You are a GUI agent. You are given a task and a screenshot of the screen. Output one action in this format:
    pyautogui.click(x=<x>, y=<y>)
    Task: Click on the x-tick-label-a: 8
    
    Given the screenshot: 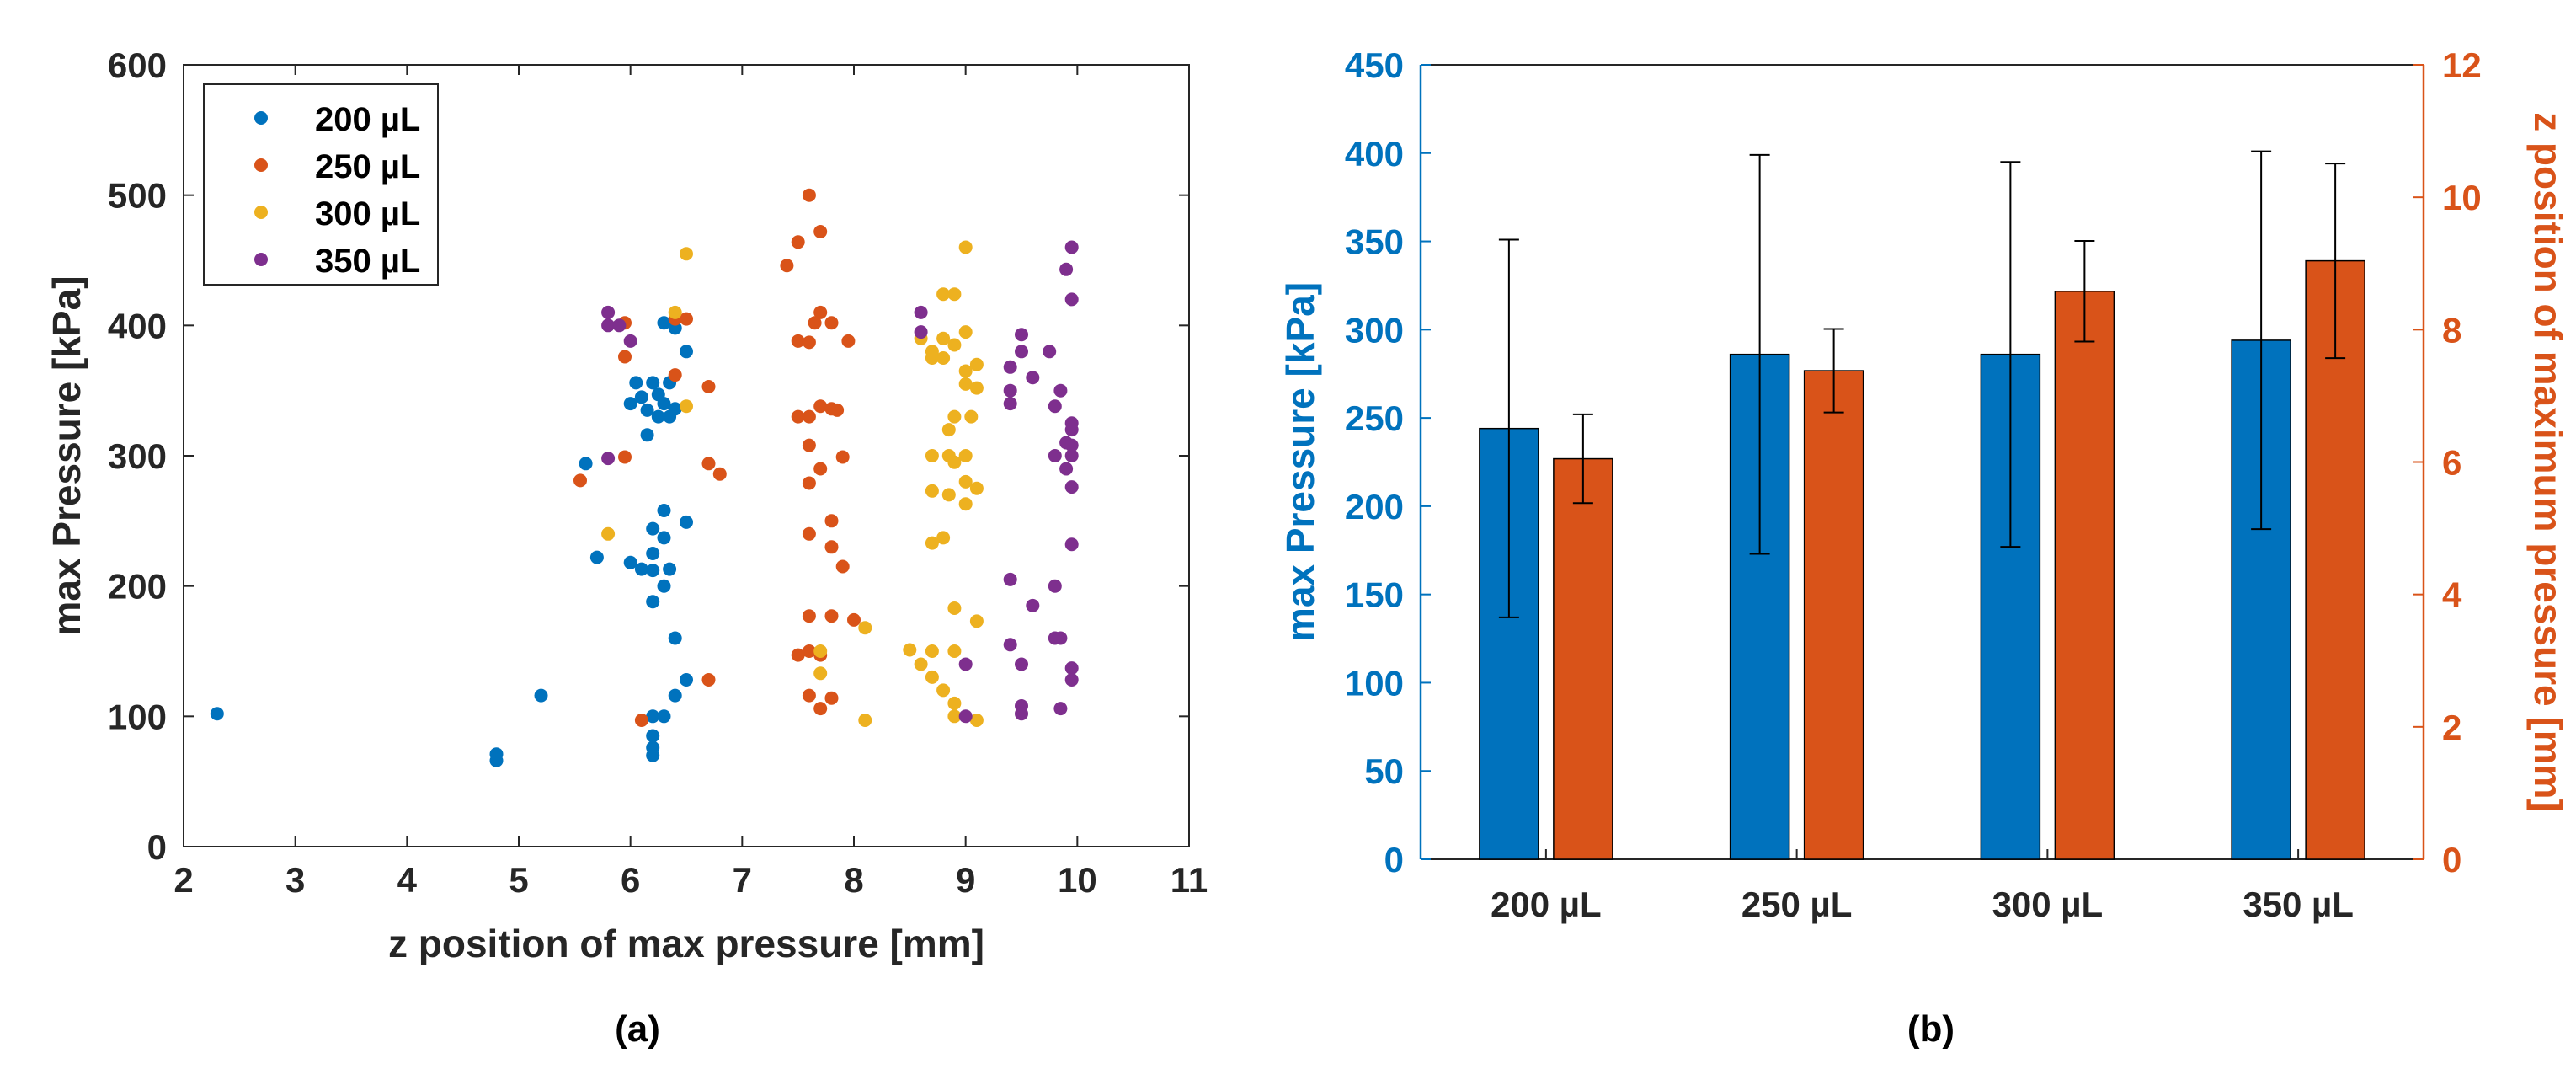 What is the action you would take?
    pyautogui.click(x=853, y=880)
    